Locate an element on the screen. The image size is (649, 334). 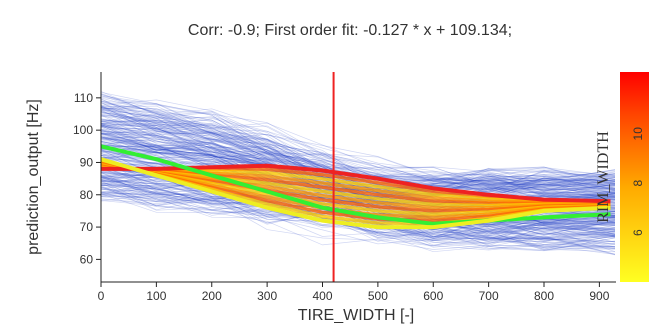
x-tick-label: 600 is located at coordinates (433, 296).